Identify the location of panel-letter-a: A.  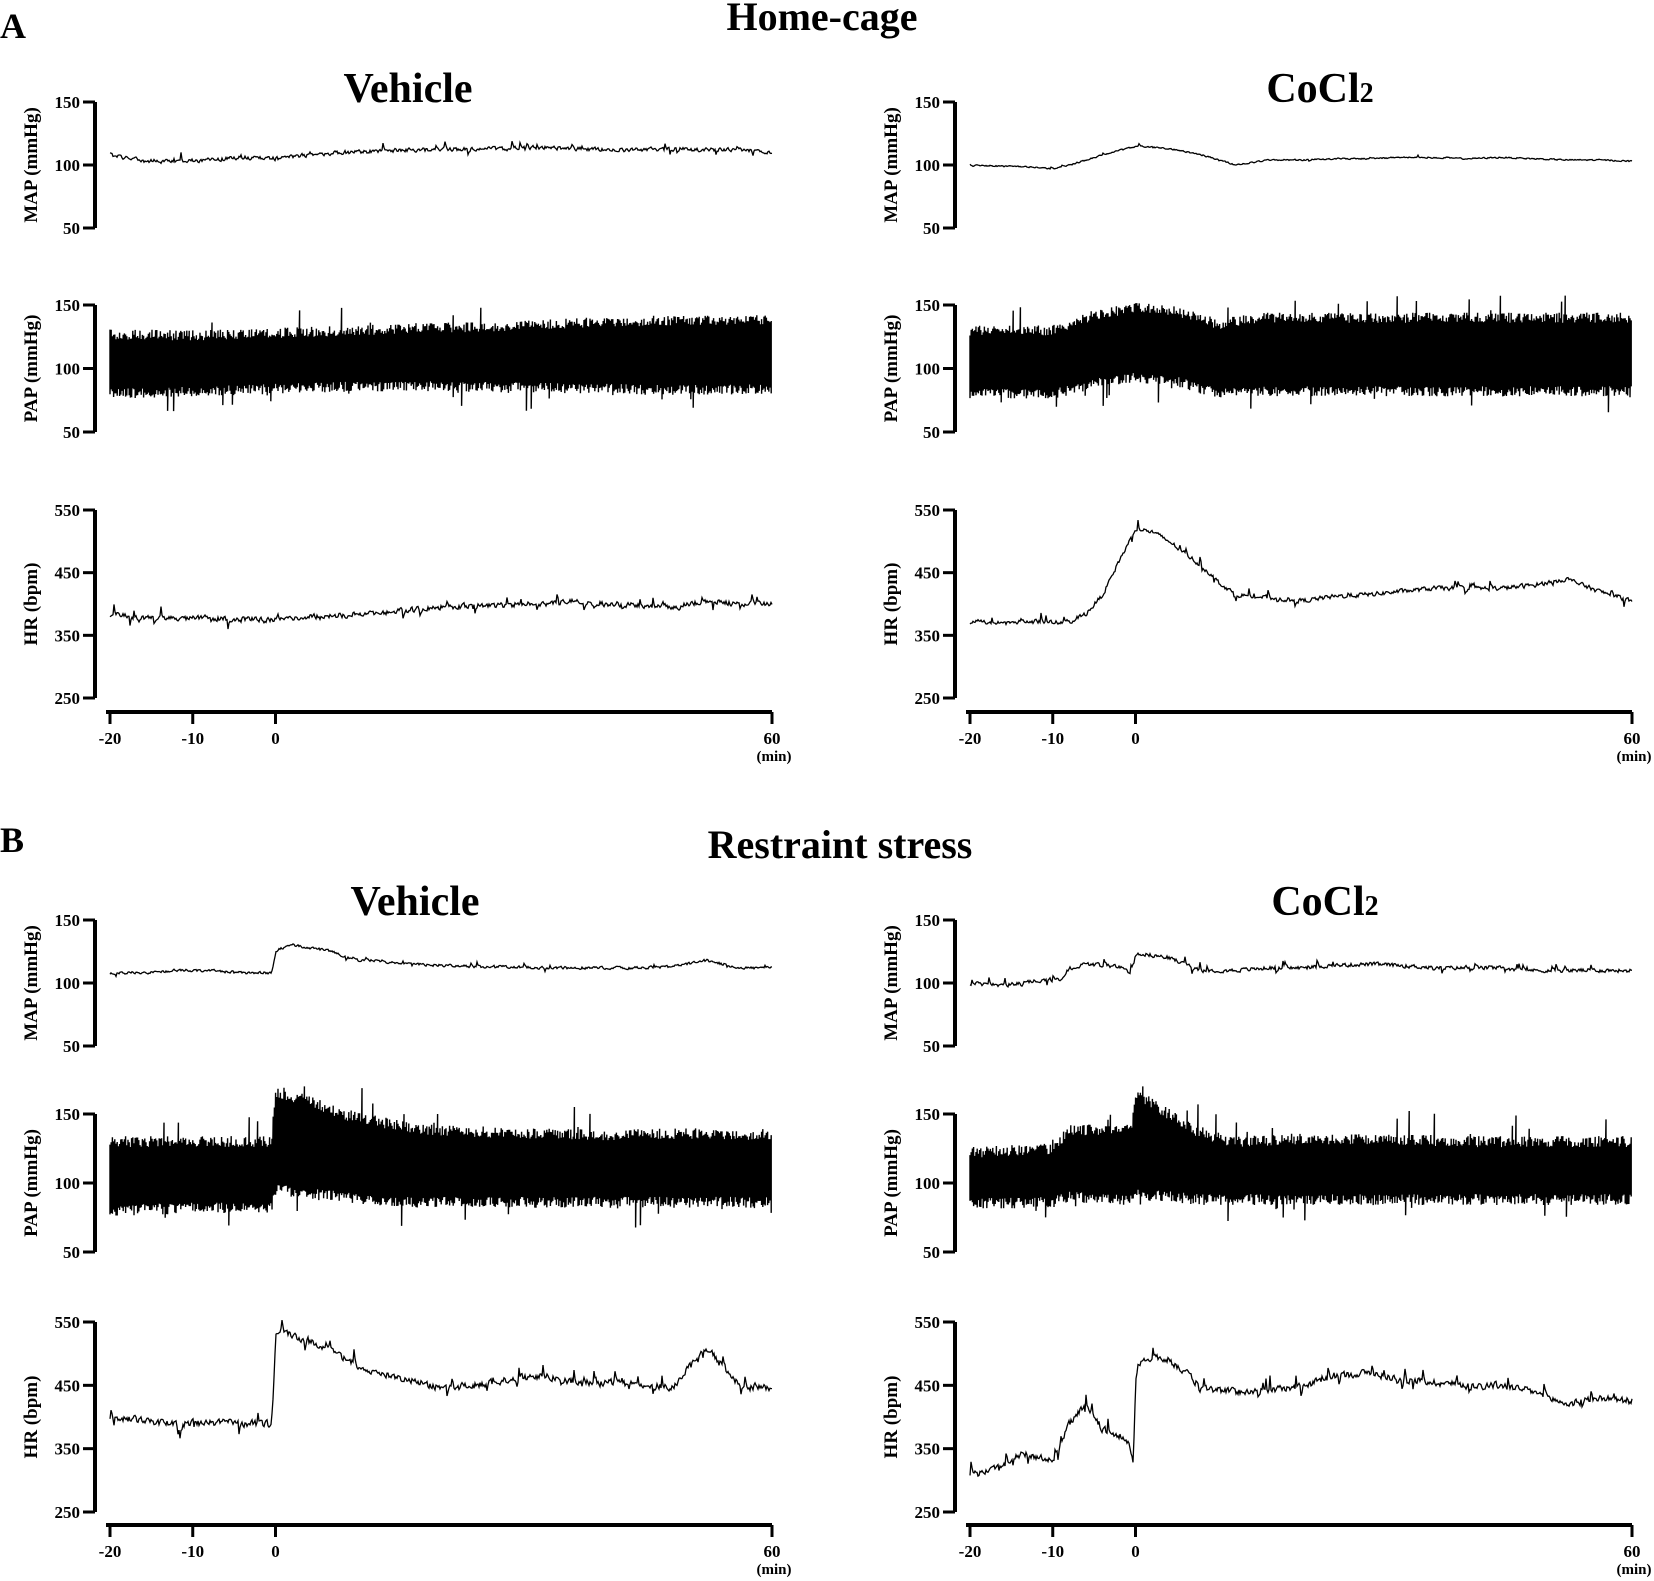
(13, 26).